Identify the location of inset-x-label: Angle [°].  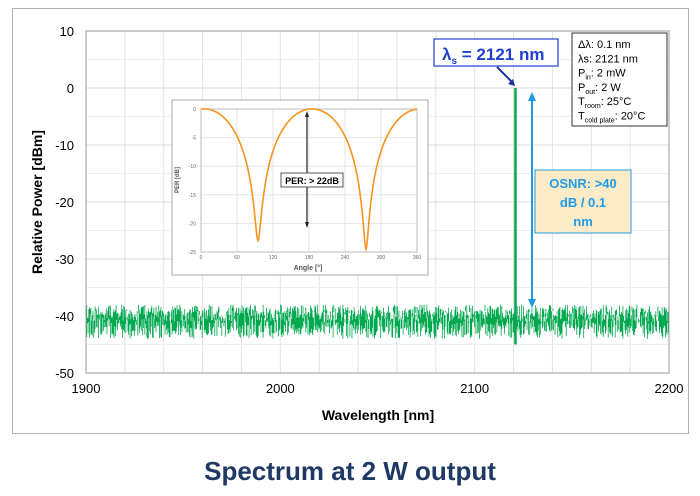
(308, 268).